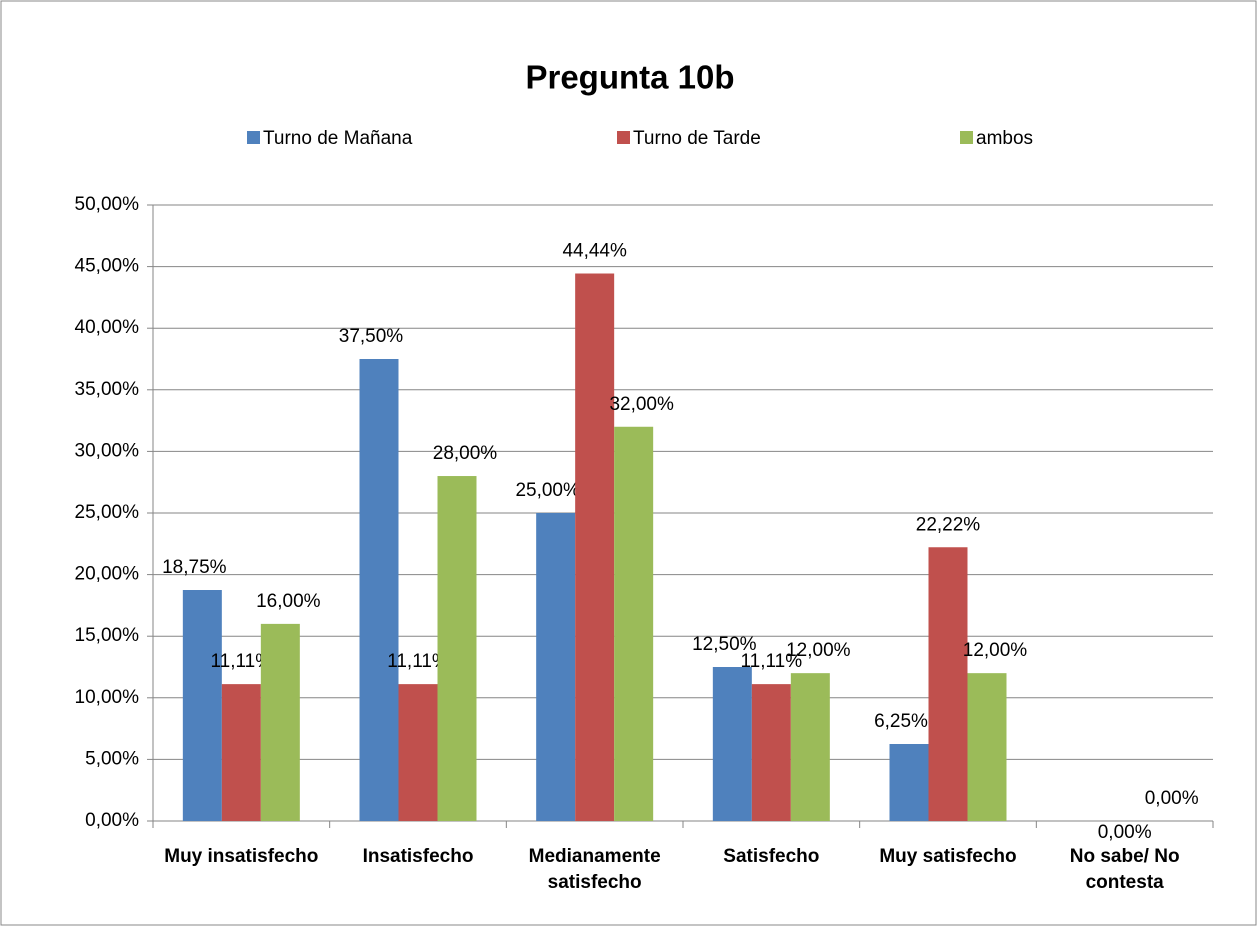  I want to click on y-tick-label: 40,00%, so click(107, 327).